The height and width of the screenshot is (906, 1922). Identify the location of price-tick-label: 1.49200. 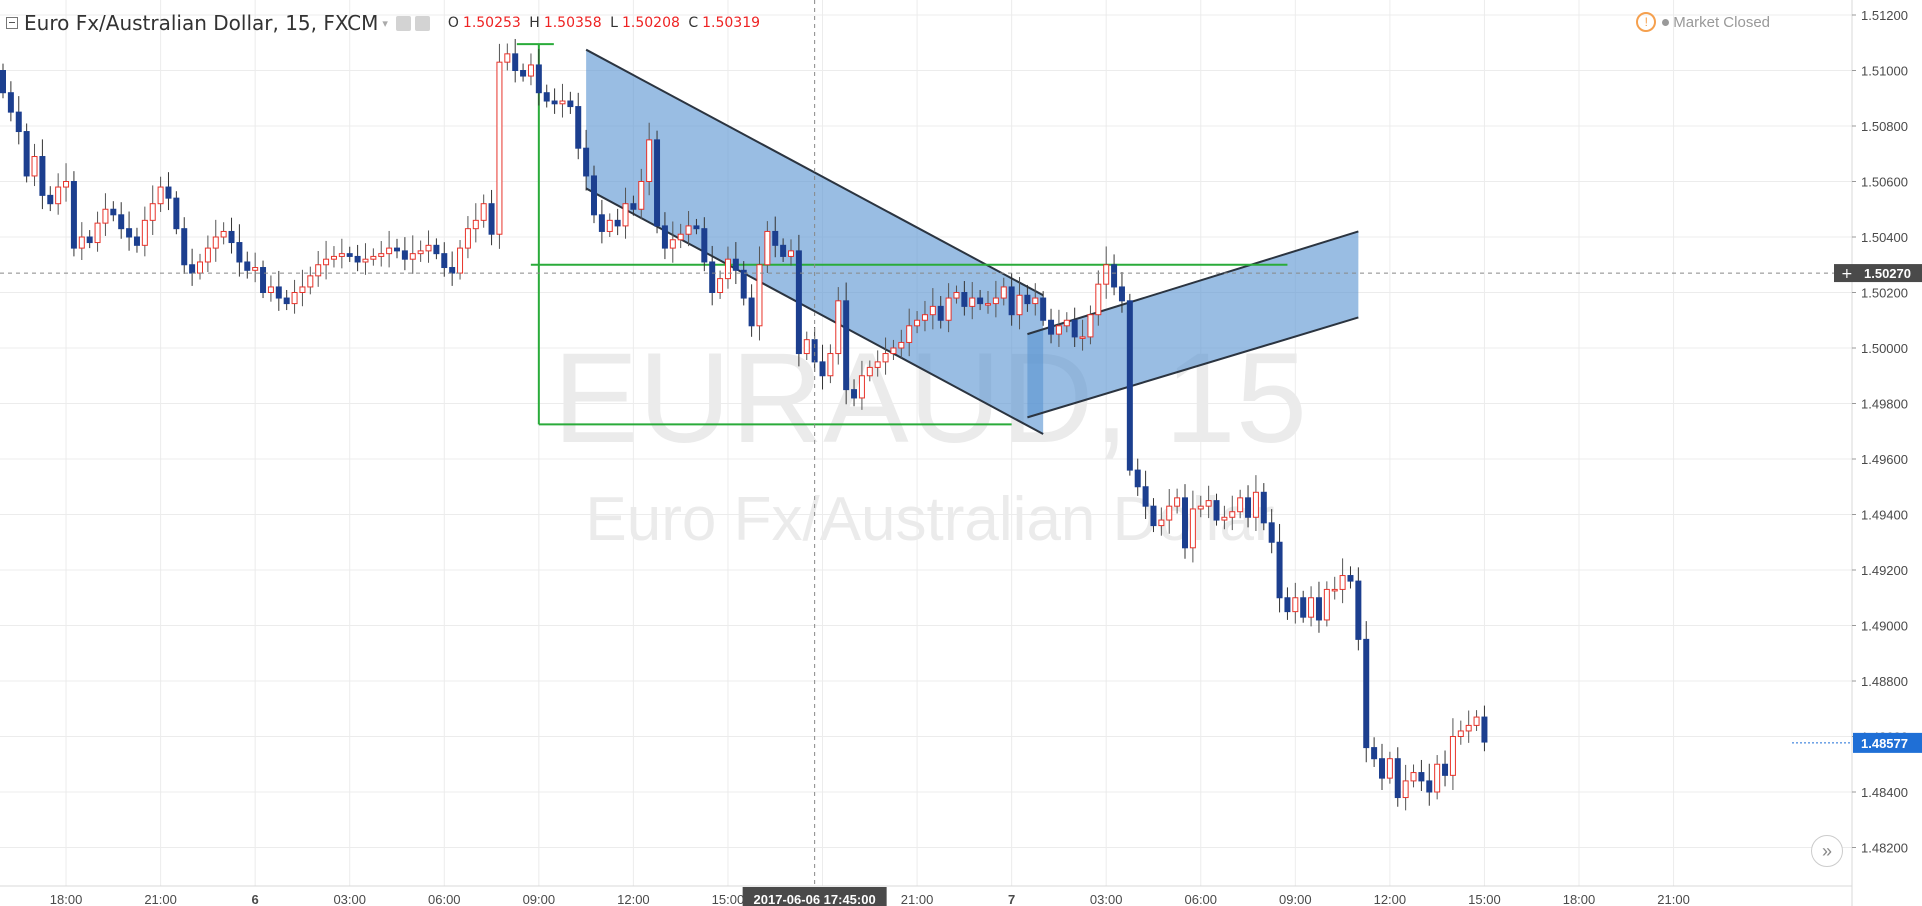
(1884, 570).